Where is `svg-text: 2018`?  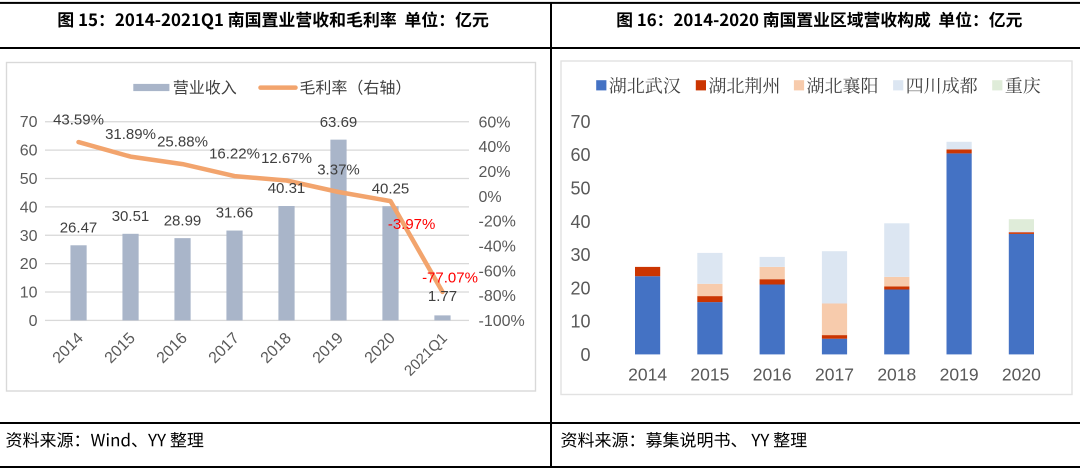
svg-text: 2018 is located at coordinates (896, 374).